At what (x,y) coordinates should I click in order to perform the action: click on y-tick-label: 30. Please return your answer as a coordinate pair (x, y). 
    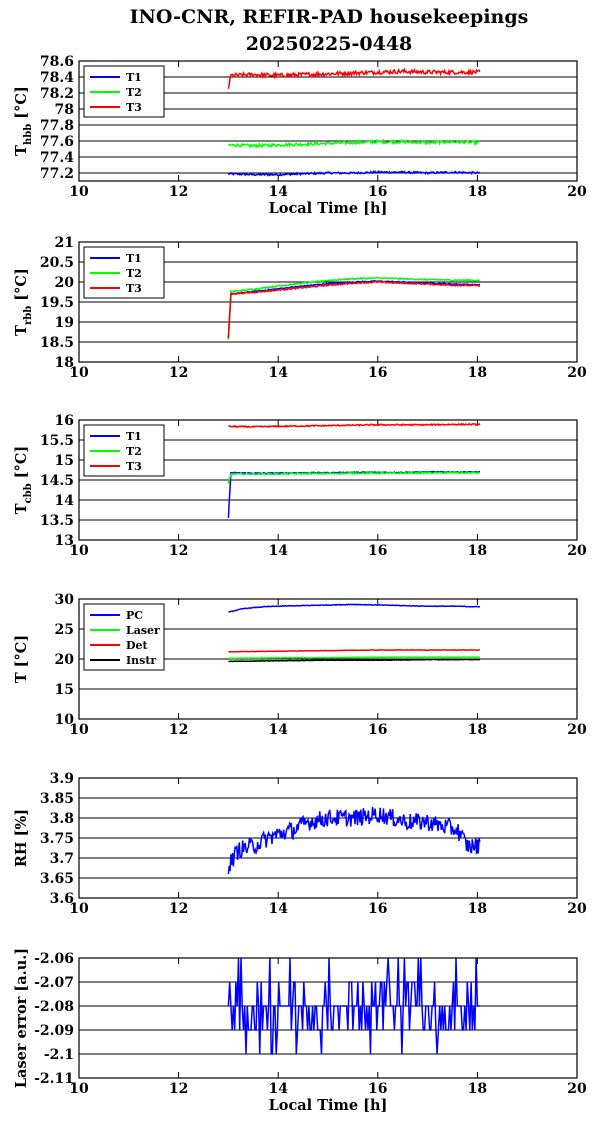
    Looking at the image, I should click on (65, 600).